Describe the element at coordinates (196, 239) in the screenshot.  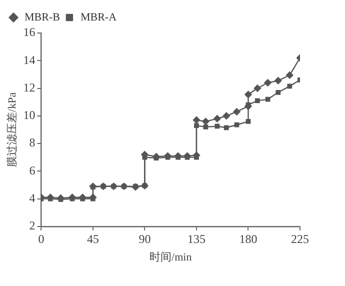
I see `x-tick-label: 135` at that location.